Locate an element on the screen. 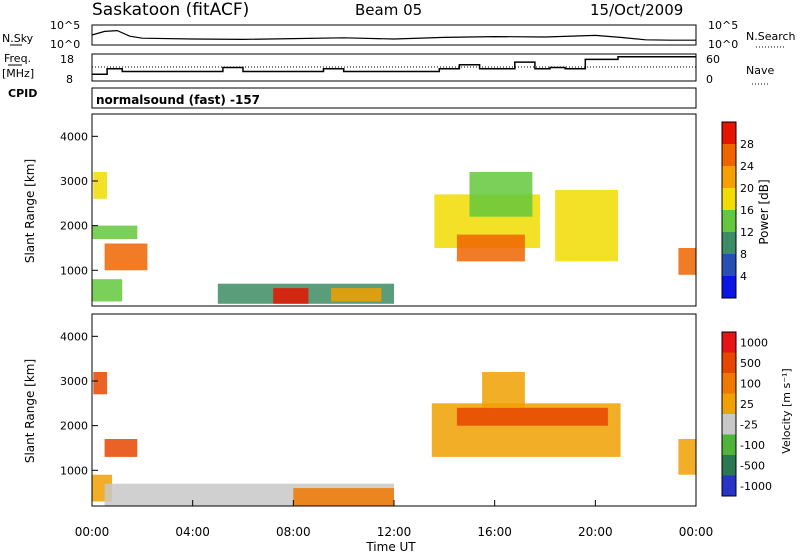 The width and height of the screenshot is (800, 554). x-axis-label: Time UT is located at coordinates (390, 547).